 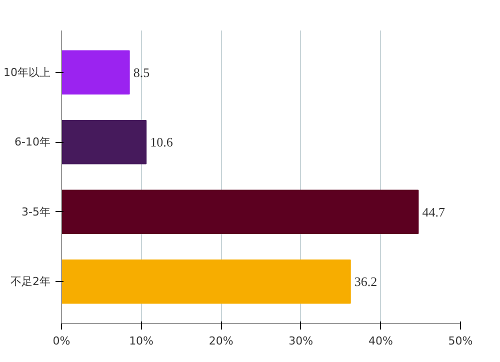 I want to click on y-tick-label: 不足2年, so click(x=30, y=281).